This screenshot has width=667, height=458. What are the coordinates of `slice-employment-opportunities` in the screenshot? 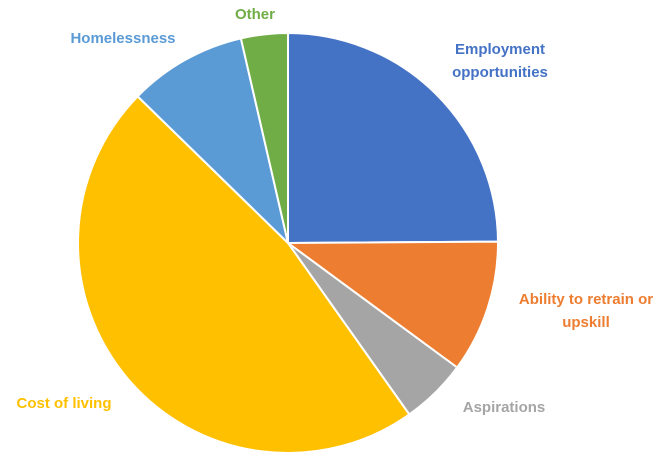 It's located at (393, 138).